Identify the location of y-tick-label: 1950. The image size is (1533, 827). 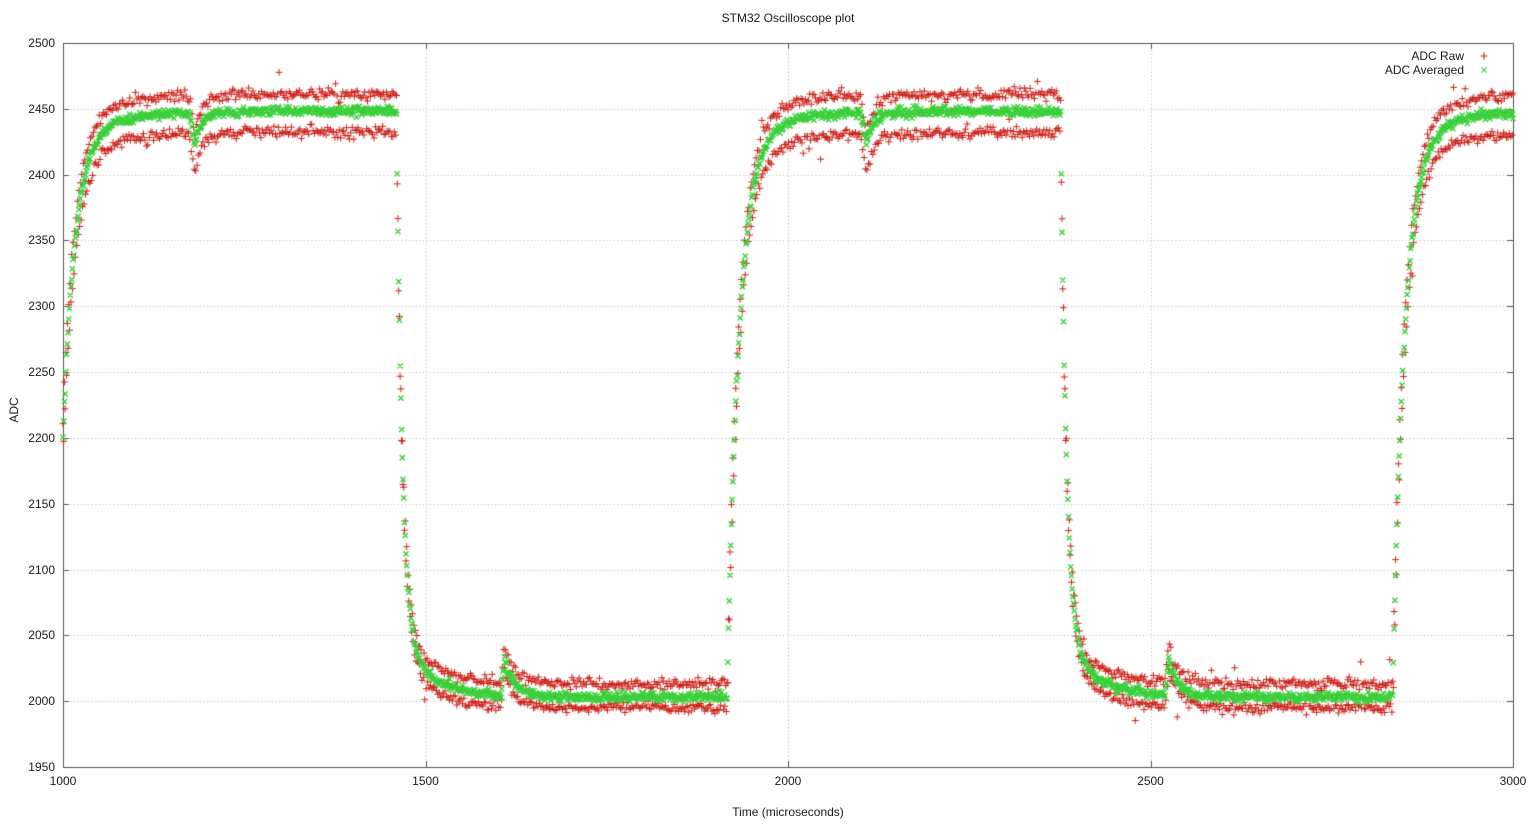
(41, 767).